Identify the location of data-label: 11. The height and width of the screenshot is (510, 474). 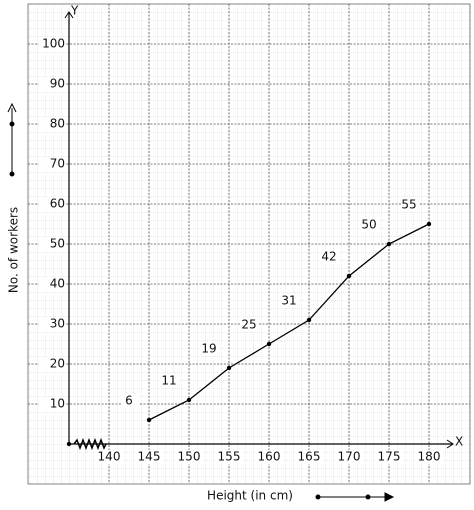
(168, 381).